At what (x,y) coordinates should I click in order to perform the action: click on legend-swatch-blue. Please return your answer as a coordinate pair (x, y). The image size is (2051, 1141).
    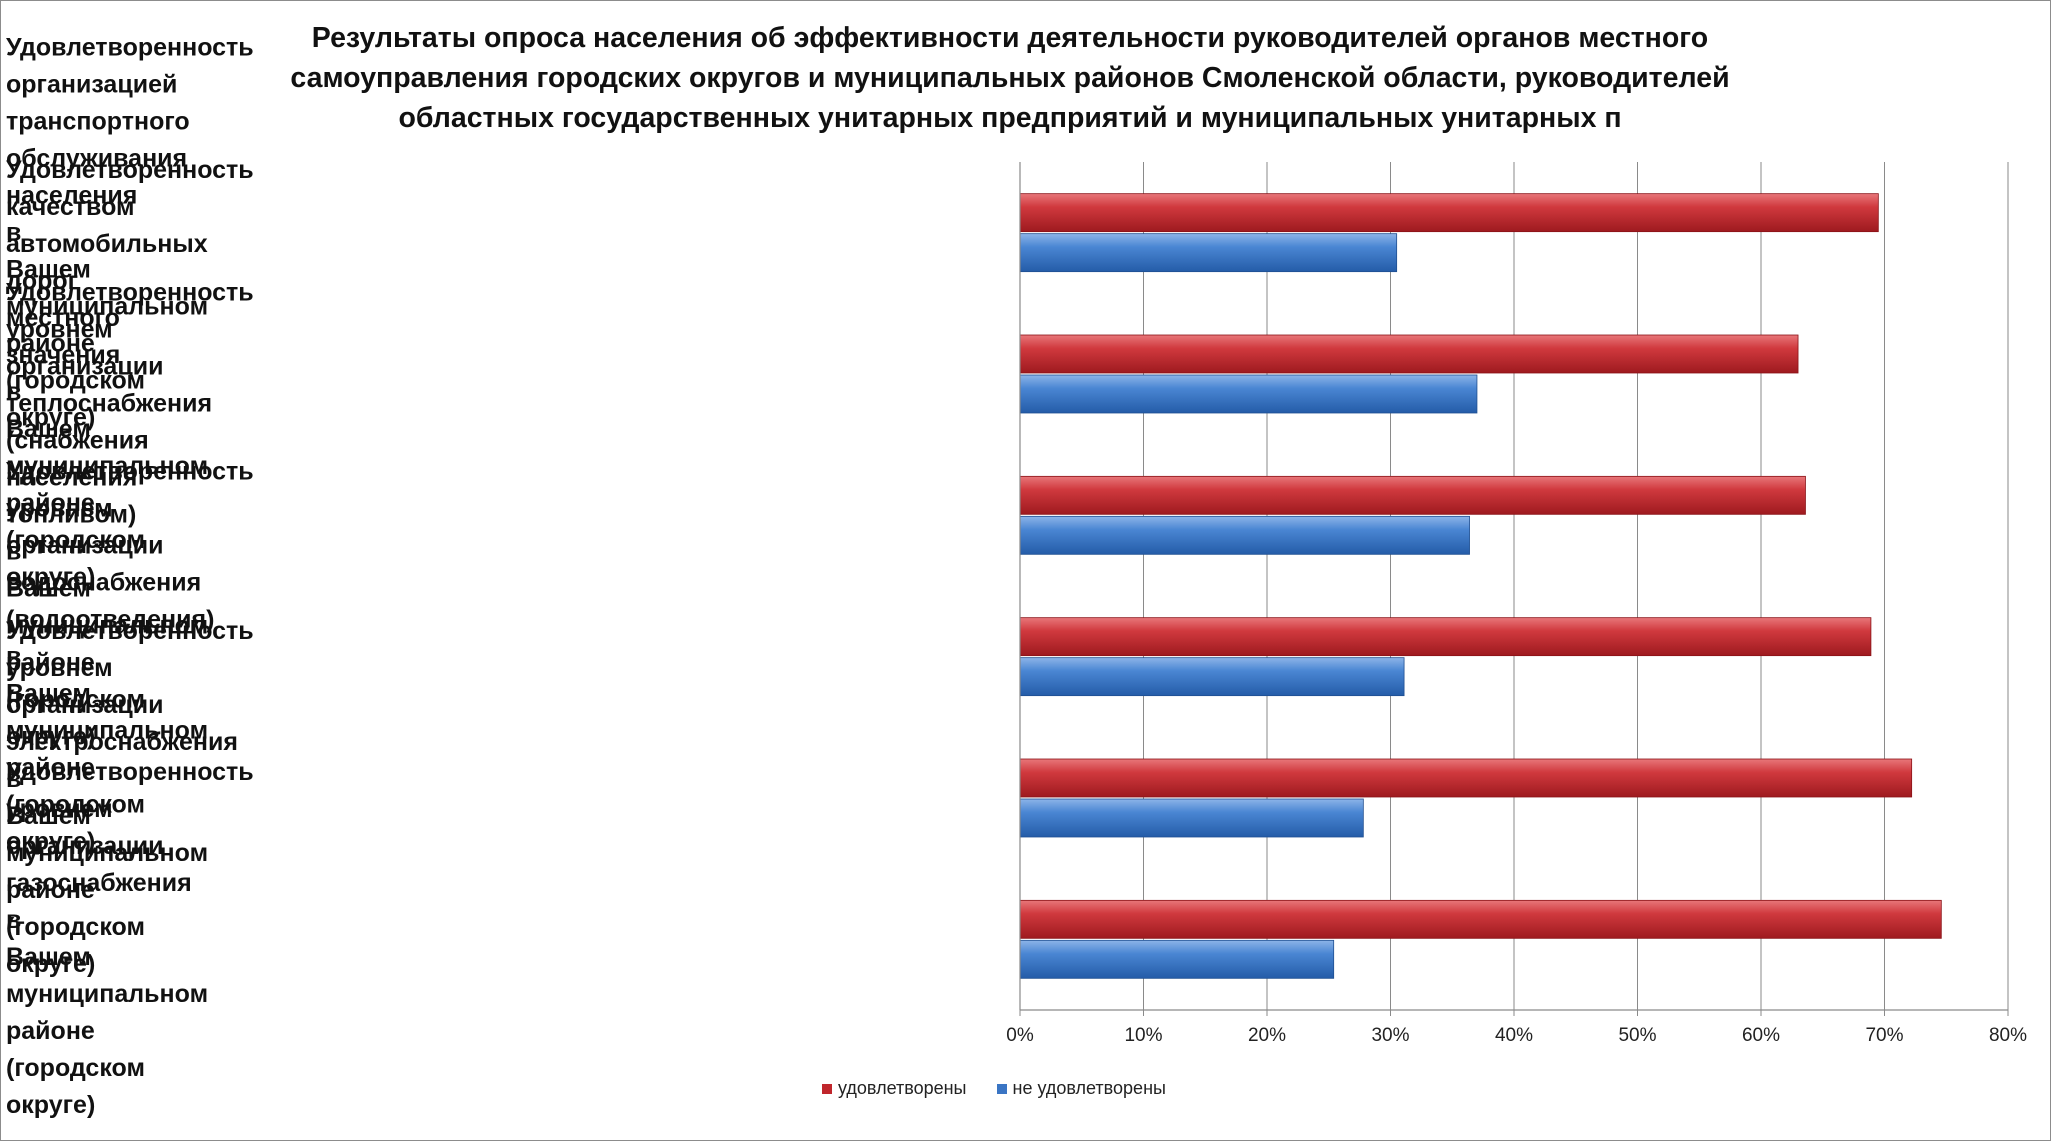
    Looking at the image, I should click on (1001, 1088).